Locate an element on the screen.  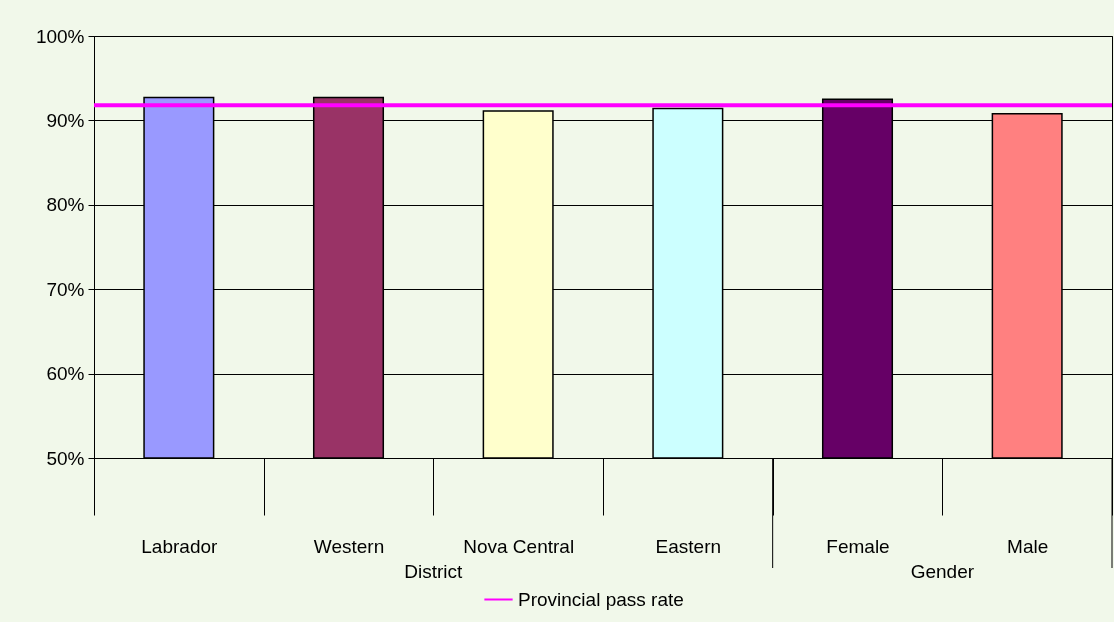
x-tick-label: Western is located at coordinates (349, 546).